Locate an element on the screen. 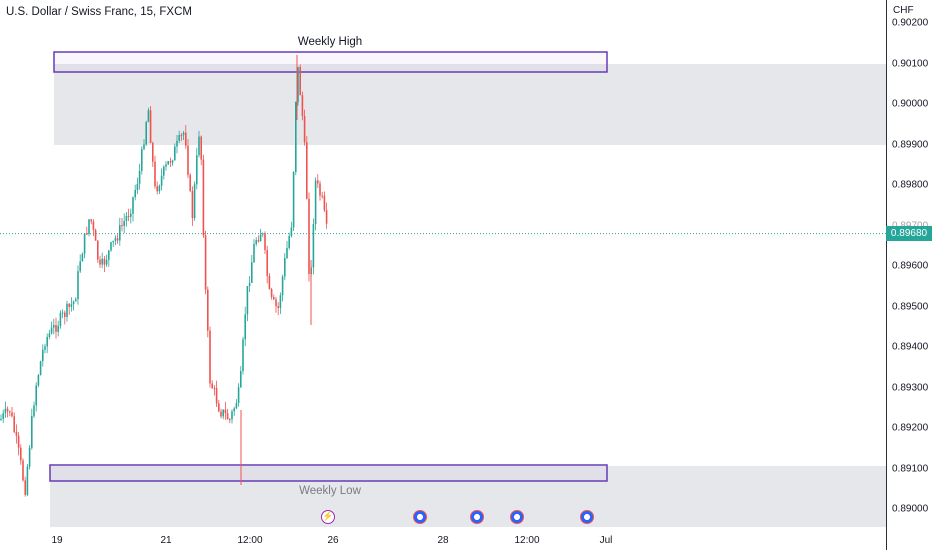  time-tick-label: 26 is located at coordinates (333, 540).